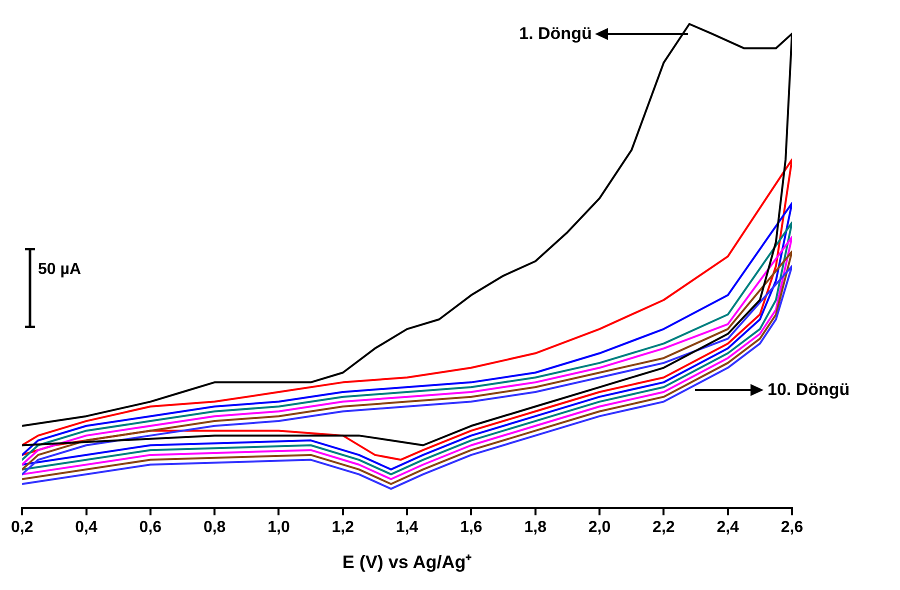  What do you see at coordinates (22, 527) in the screenshot?
I see `x-tick-label: 0,2` at bounding box center [22, 527].